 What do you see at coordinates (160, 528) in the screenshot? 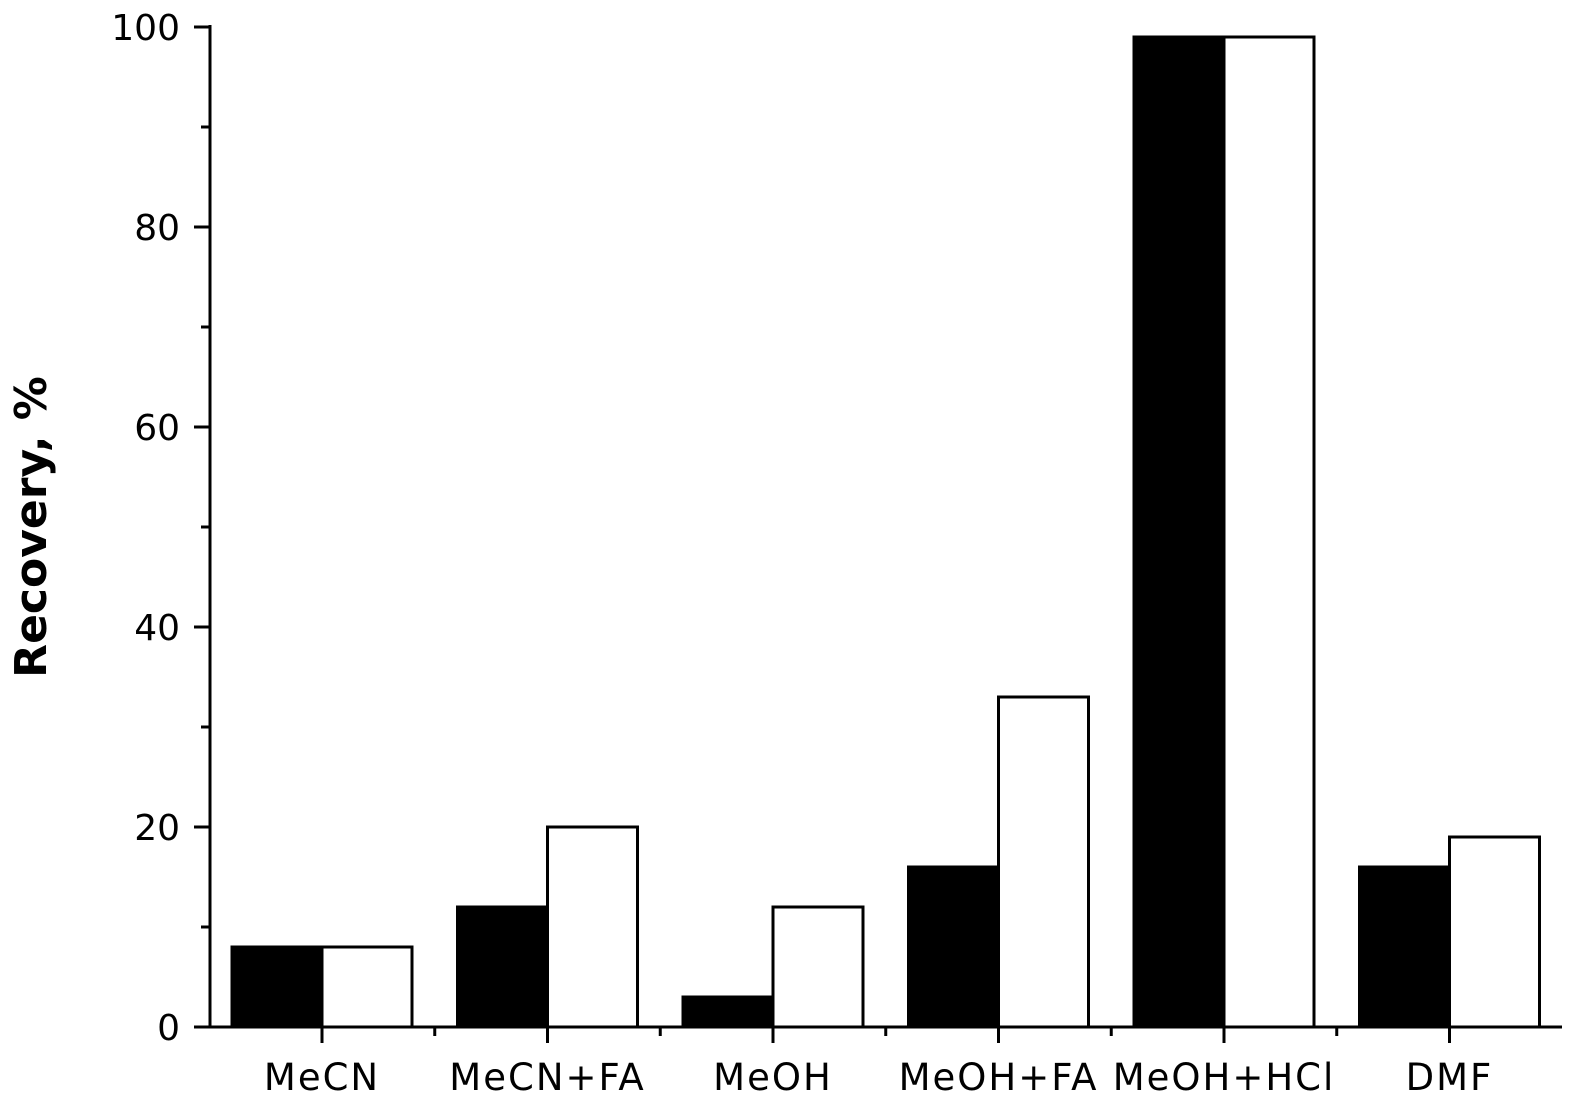
I see `y-axis-ticks: 0 20 40 60 80 100` at bounding box center [160, 528].